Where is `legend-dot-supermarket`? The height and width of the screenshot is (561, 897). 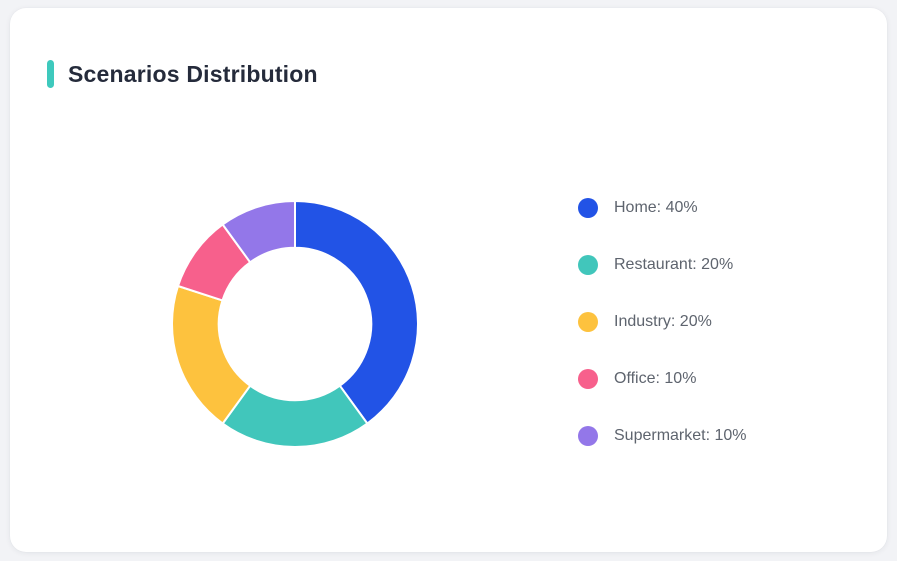 legend-dot-supermarket is located at coordinates (588, 436).